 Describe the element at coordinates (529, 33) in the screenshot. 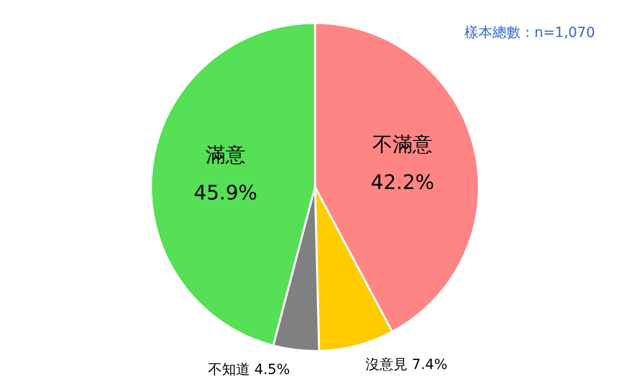

I see `text: 樣本總數：n=1,070` at that location.